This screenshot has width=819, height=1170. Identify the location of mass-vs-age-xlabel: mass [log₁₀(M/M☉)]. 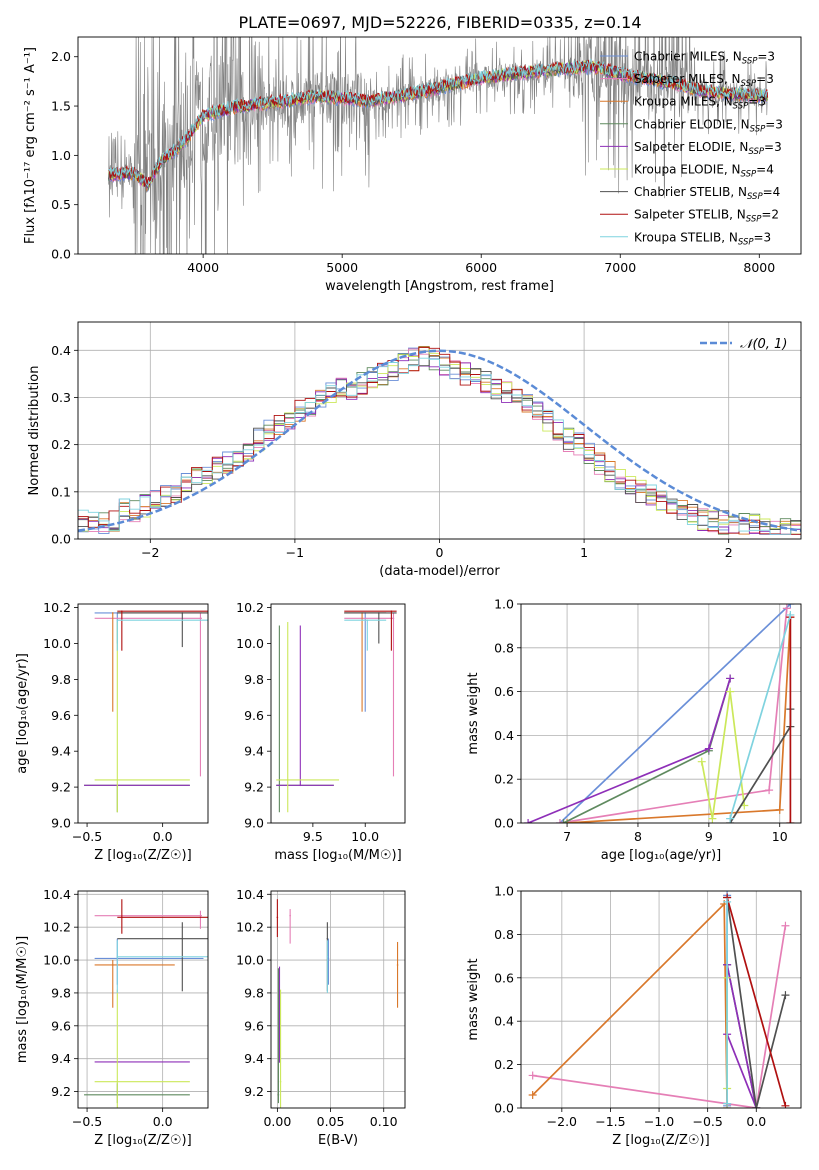
(337, 855).